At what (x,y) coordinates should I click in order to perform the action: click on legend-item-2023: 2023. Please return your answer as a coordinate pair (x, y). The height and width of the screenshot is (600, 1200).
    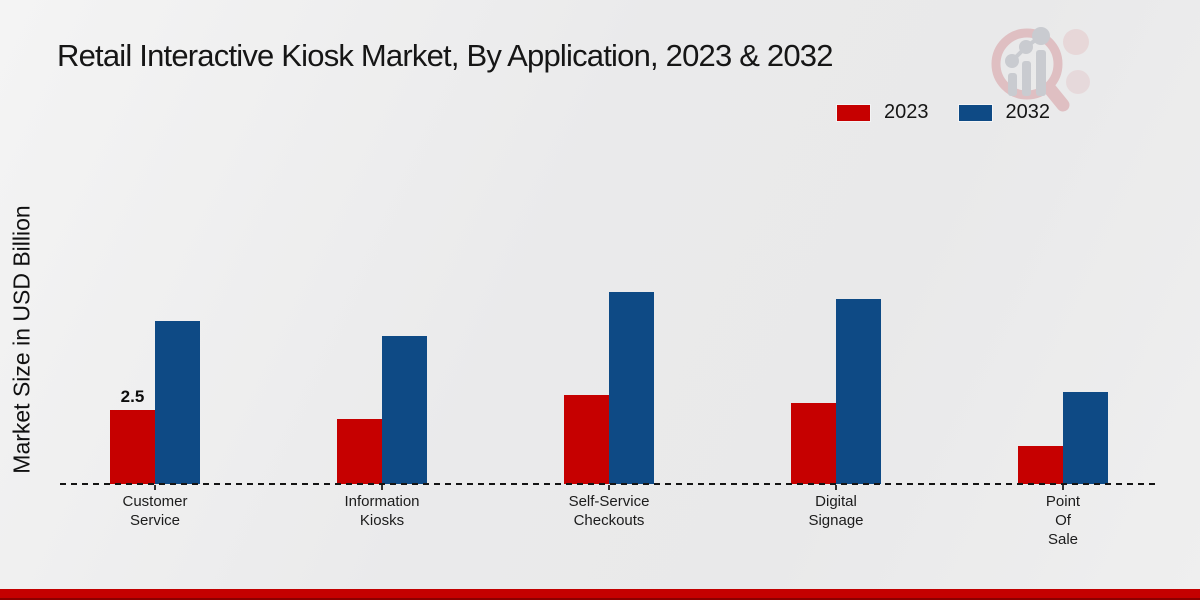
    Looking at the image, I should click on (883, 112).